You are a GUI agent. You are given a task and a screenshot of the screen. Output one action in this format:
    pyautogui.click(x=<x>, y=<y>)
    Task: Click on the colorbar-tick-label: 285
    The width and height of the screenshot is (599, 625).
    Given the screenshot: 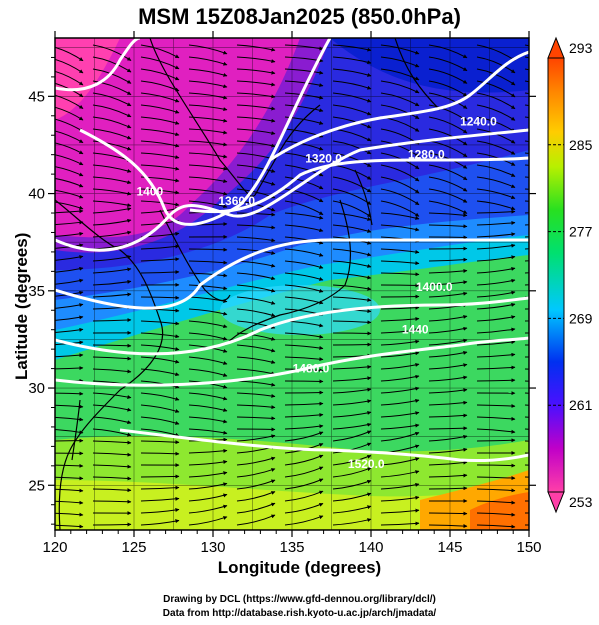 What is the action you would take?
    pyautogui.click(x=581, y=145)
    